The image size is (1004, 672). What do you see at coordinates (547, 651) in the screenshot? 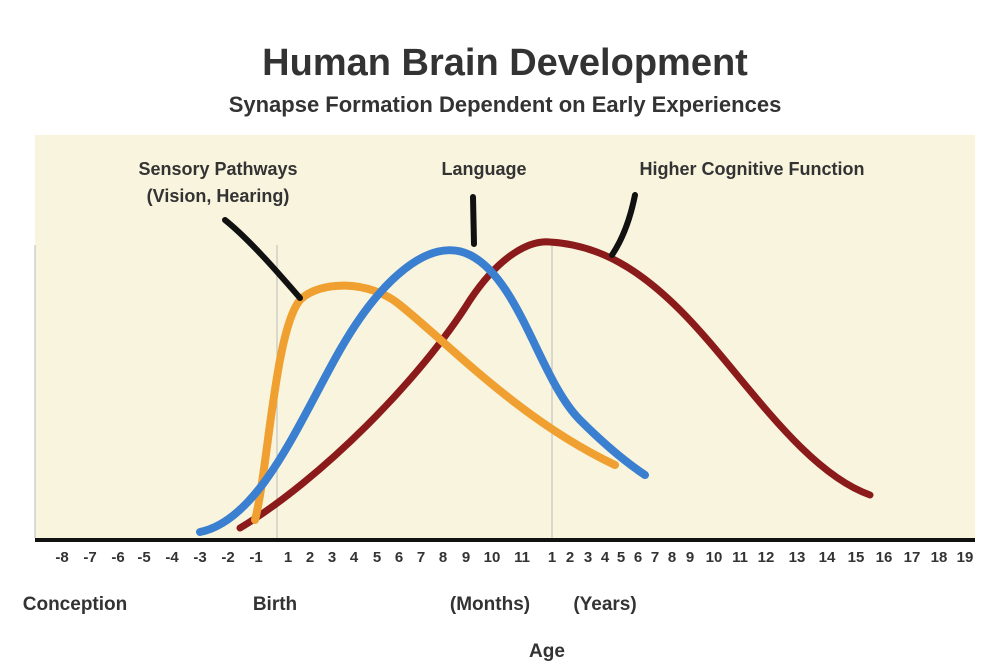
I see `axis-title: Age` at bounding box center [547, 651].